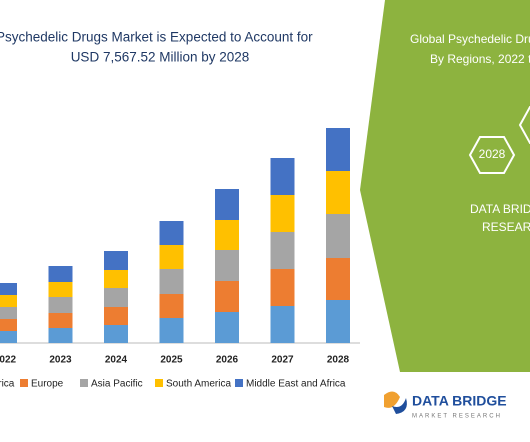 Image resolution: width=530 pixels, height=442 pixels. I want to click on x-tick-label: 2025, so click(171, 360).